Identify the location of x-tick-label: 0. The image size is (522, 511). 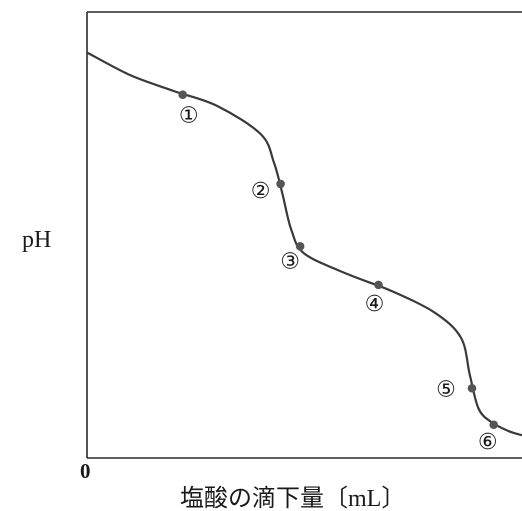
(85, 471).